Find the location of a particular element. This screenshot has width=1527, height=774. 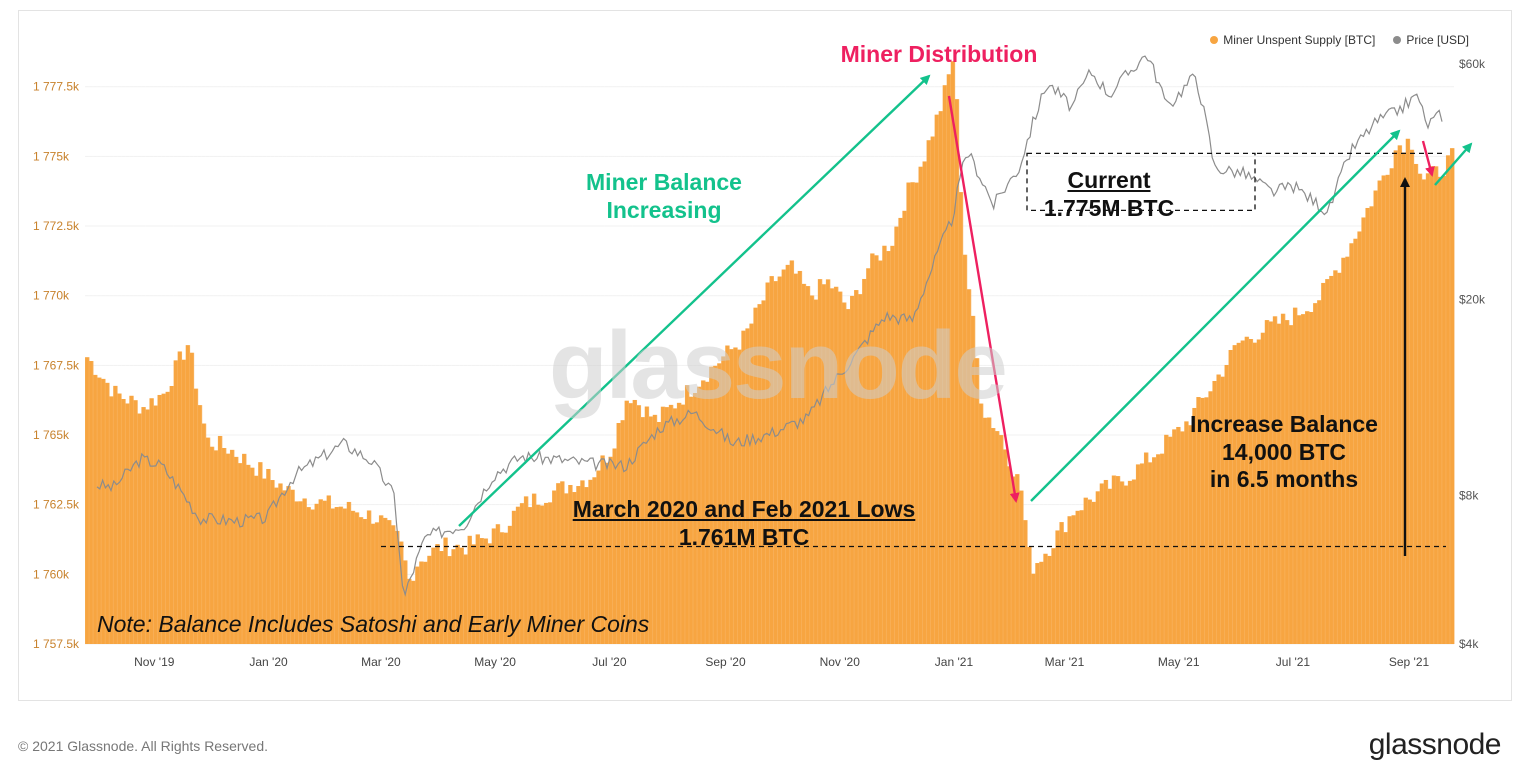

watermark: glassnode is located at coordinates (778, 365).